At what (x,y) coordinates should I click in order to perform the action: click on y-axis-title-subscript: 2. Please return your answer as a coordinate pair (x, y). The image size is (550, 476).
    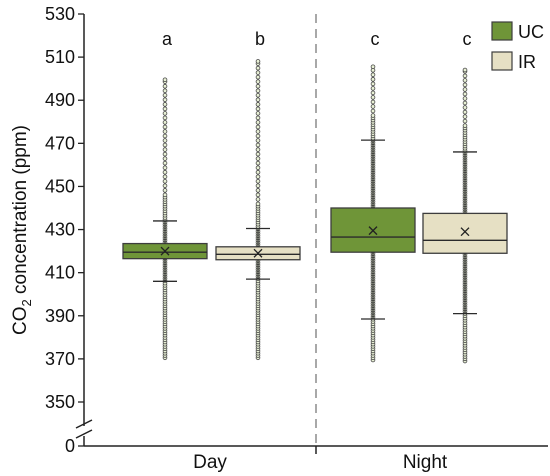
    Looking at the image, I should click on (26, 302).